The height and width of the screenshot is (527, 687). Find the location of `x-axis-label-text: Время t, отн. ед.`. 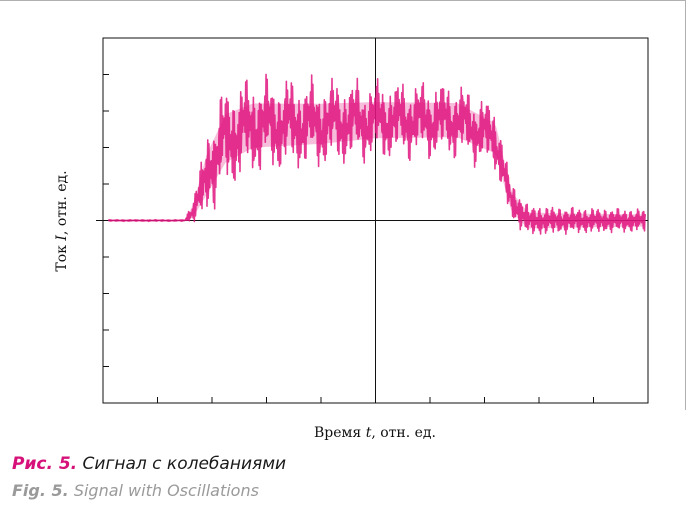

x-axis-label-text: Время t, отн. ед. is located at coordinates (375, 433).